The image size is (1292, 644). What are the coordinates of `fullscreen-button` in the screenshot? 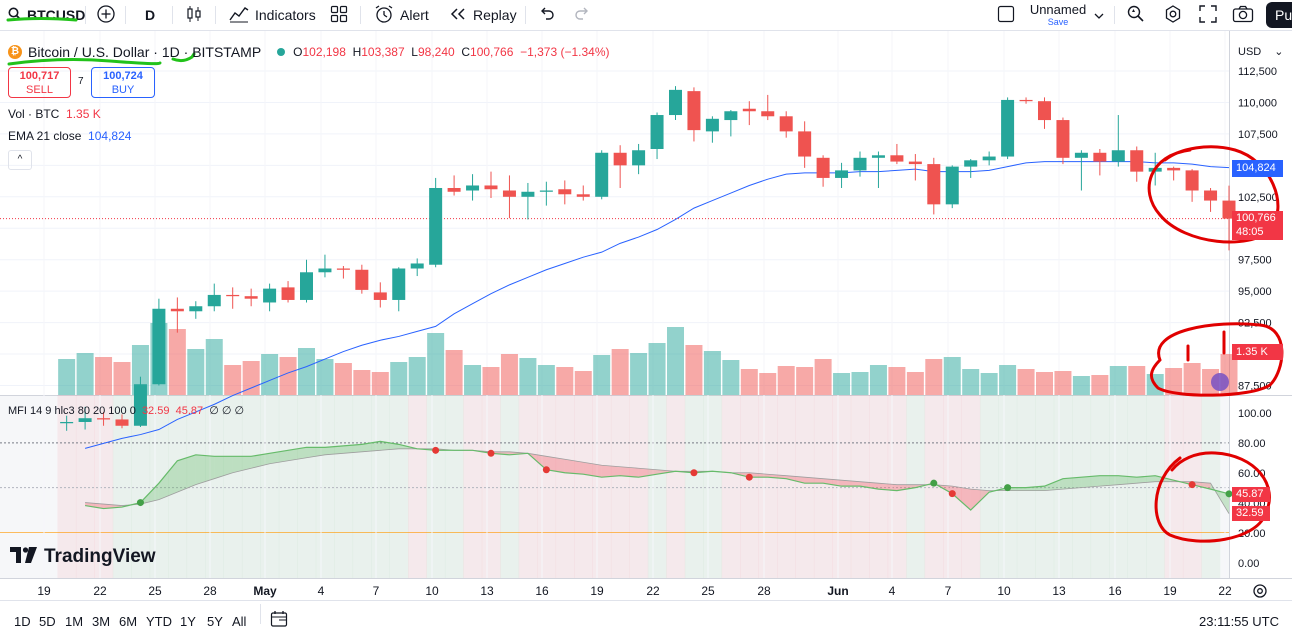 It's located at (1208, 15).